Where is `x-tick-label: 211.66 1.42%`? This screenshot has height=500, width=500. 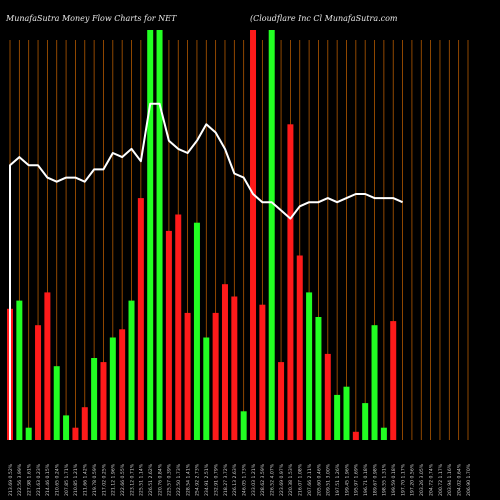 x-tick-label: 211.66 1.42% is located at coordinates (86, 479).